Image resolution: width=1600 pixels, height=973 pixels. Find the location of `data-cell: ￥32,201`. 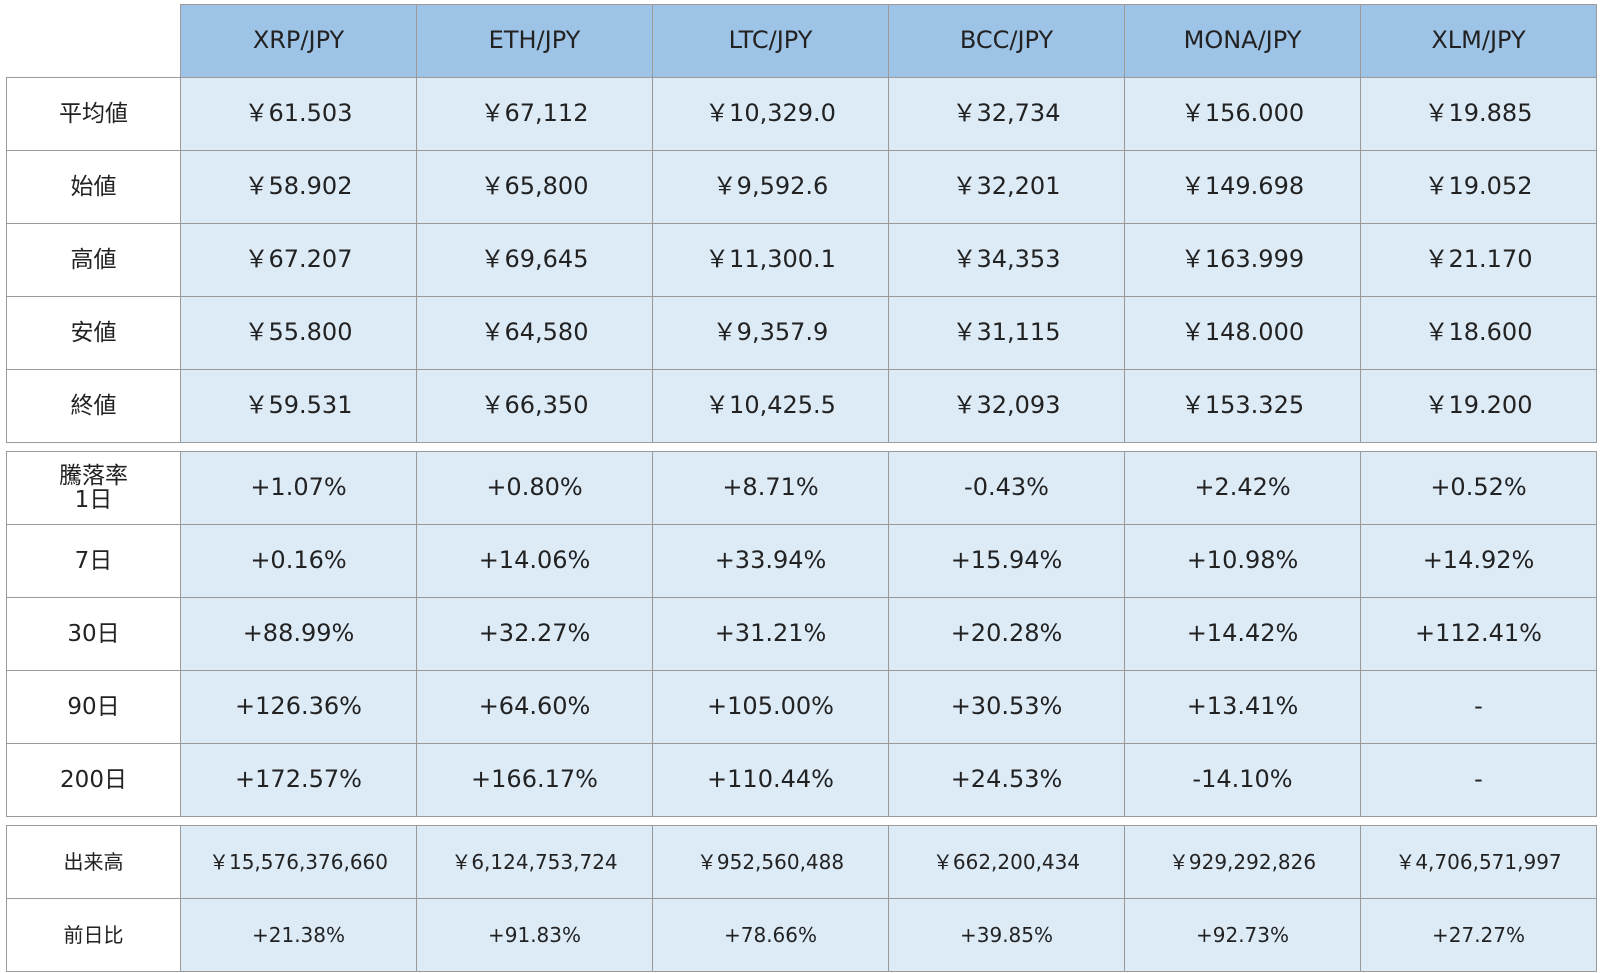

data-cell: ￥32,201 is located at coordinates (1006, 187).